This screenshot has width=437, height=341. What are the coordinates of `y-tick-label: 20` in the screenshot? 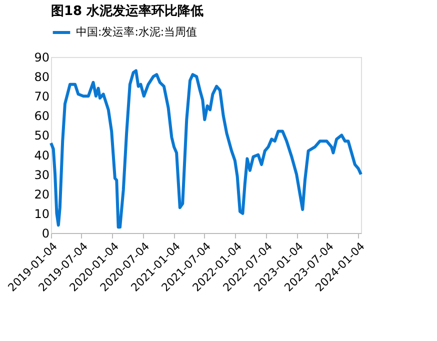 It's located at (42, 194).